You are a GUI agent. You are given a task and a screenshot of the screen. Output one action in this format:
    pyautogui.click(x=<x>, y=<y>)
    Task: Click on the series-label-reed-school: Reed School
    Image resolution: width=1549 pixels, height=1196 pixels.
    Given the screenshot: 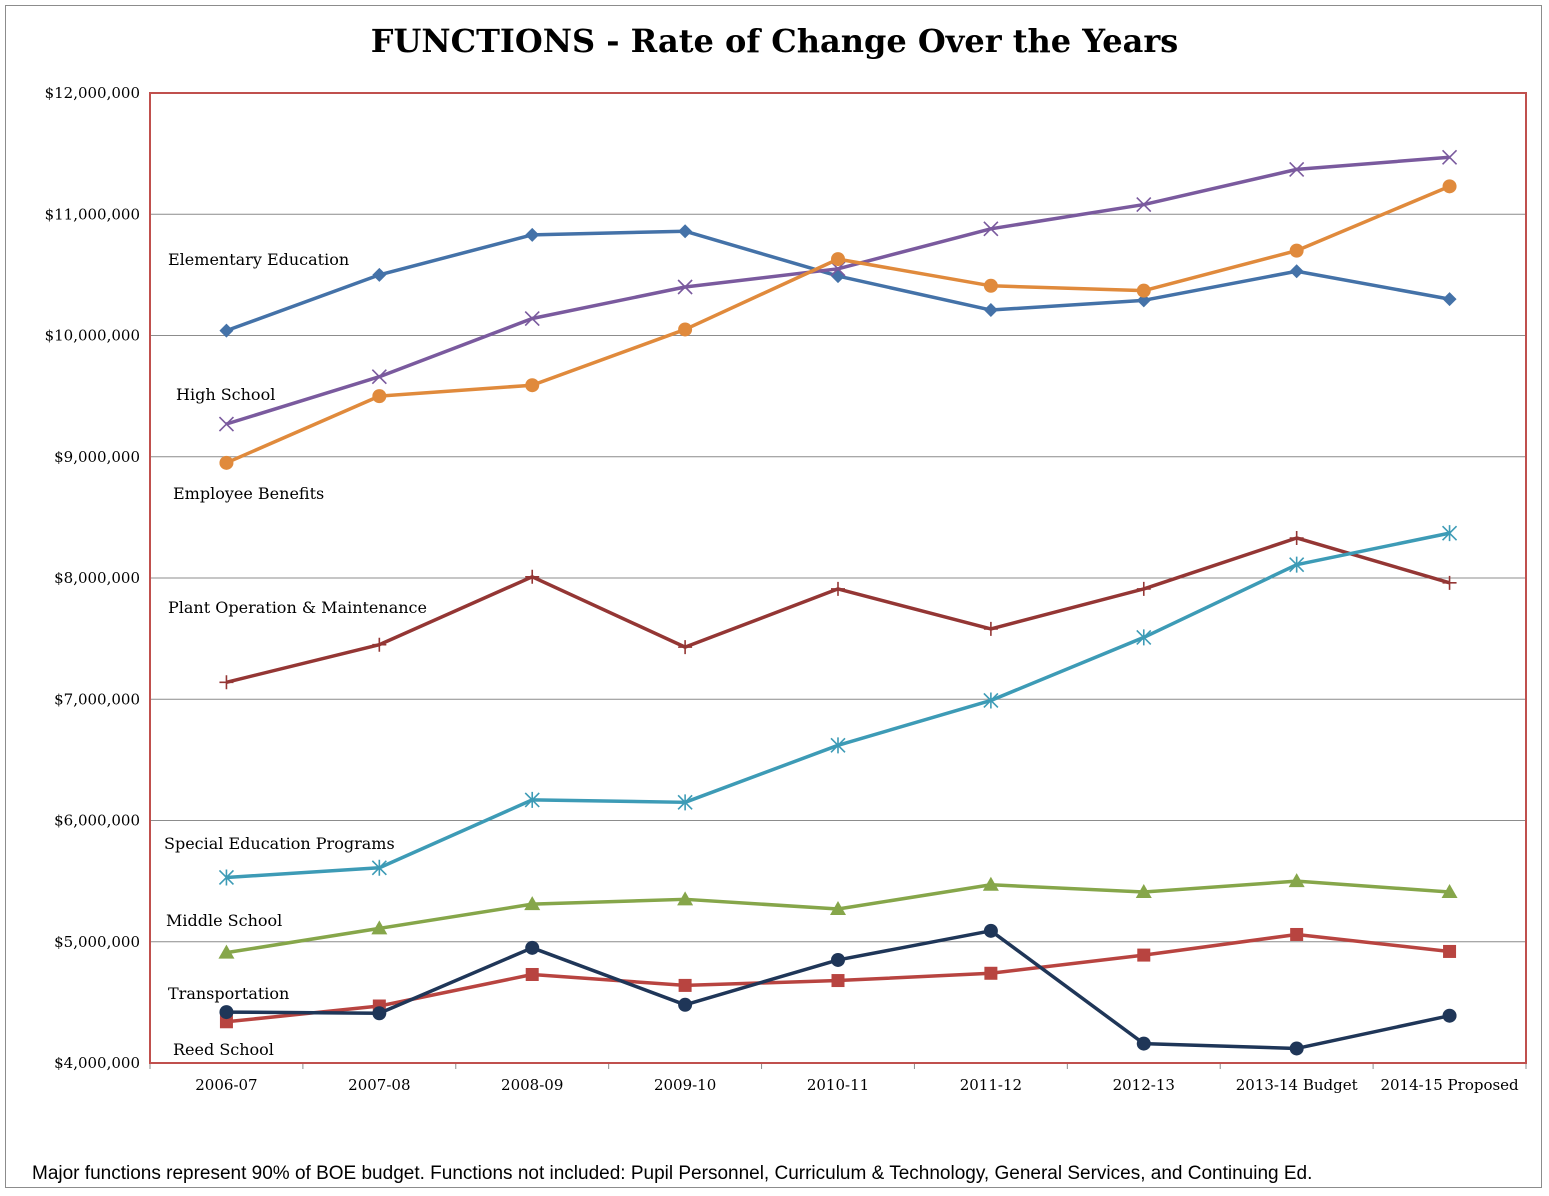 What is the action you would take?
    pyautogui.click(x=223, y=1049)
    